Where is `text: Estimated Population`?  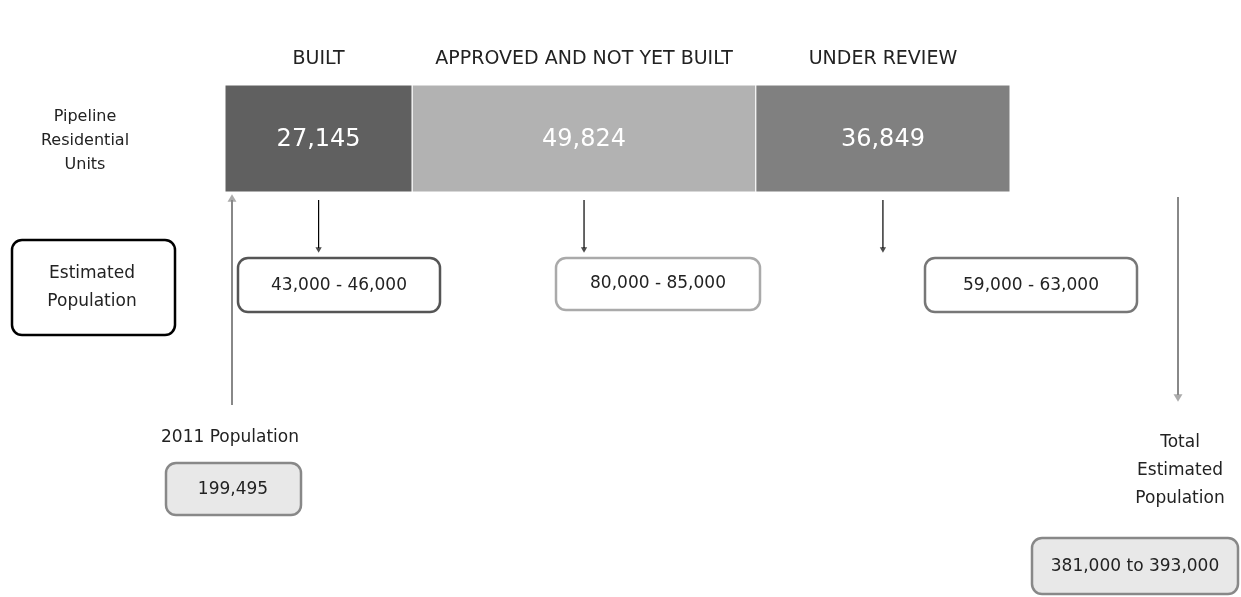 text: Estimated Population is located at coordinates (92, 286).